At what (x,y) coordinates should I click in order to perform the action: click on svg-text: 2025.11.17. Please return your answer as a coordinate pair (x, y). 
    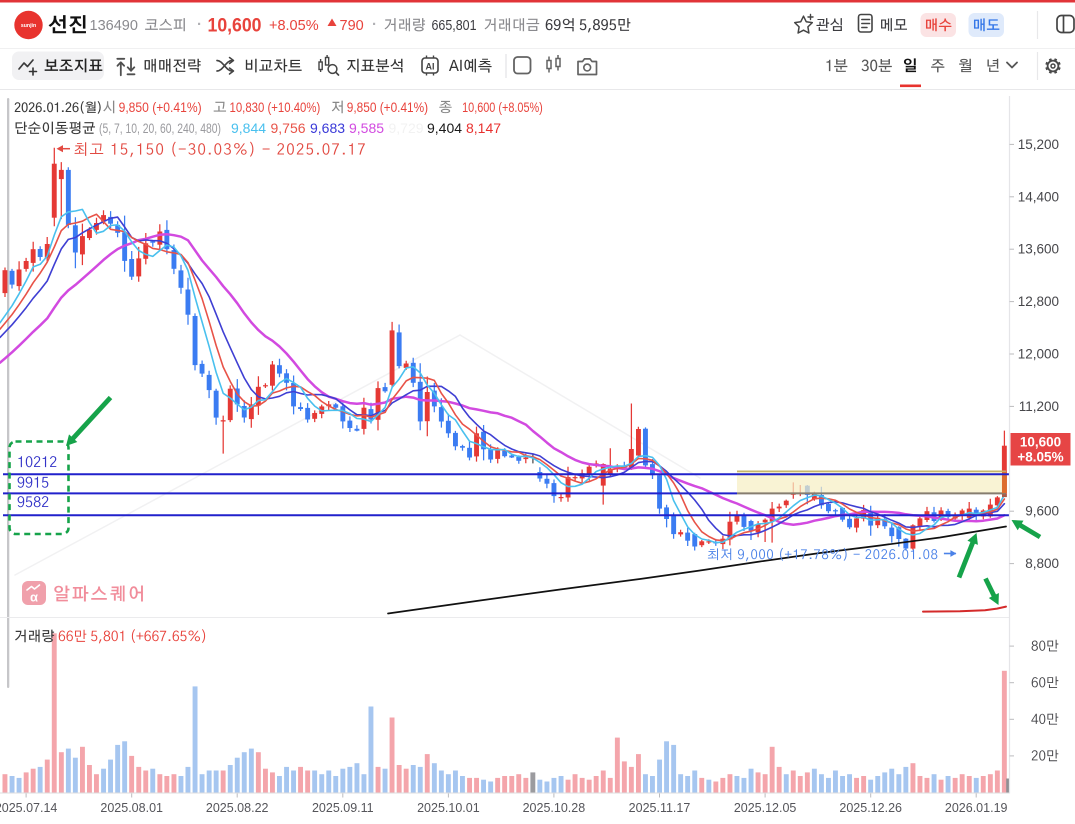
    Looking at the image, I should click on (660, 808).